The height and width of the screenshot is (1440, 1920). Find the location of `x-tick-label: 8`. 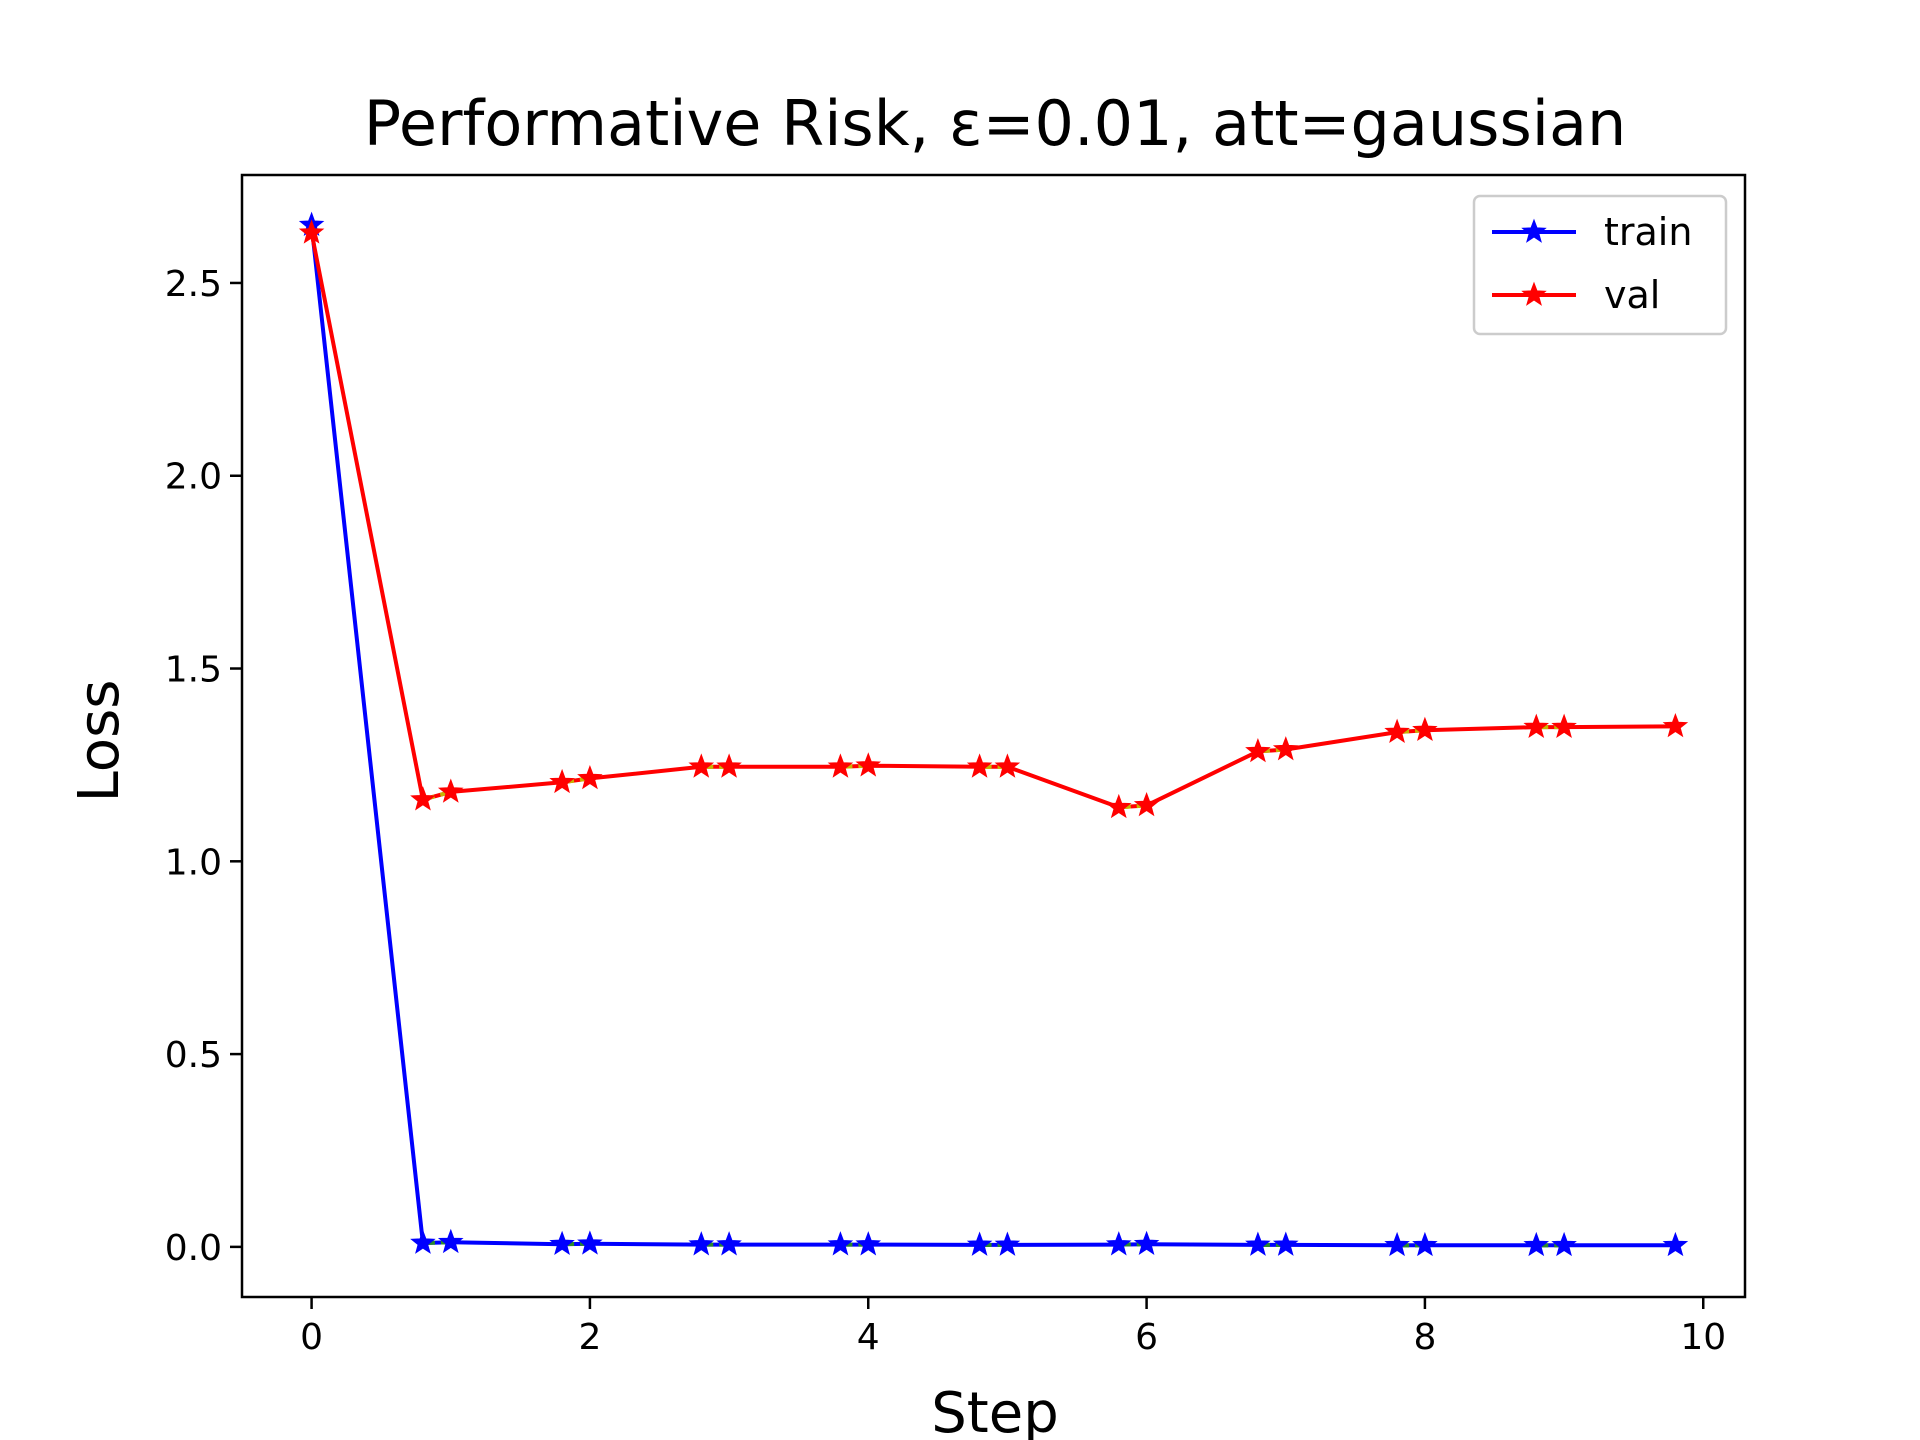

x-tick-label: 8 is located at coordinates (1424, 1337).